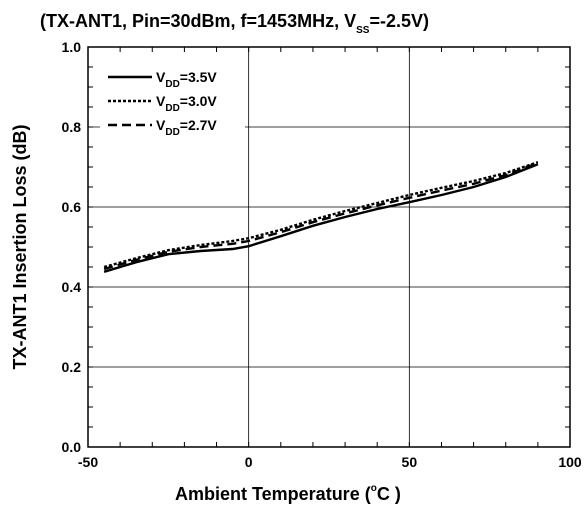  What do you see at coordinates (363, 30) in the screenshot?
I see `title-subscript: SS` at bounding box center [363, 30].